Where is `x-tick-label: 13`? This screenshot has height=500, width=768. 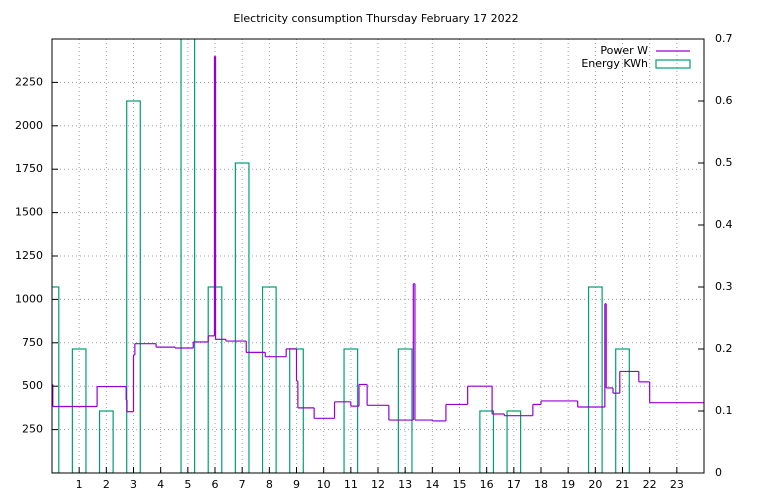 x-tick-label: 13 is located at coordinates (405, 484).